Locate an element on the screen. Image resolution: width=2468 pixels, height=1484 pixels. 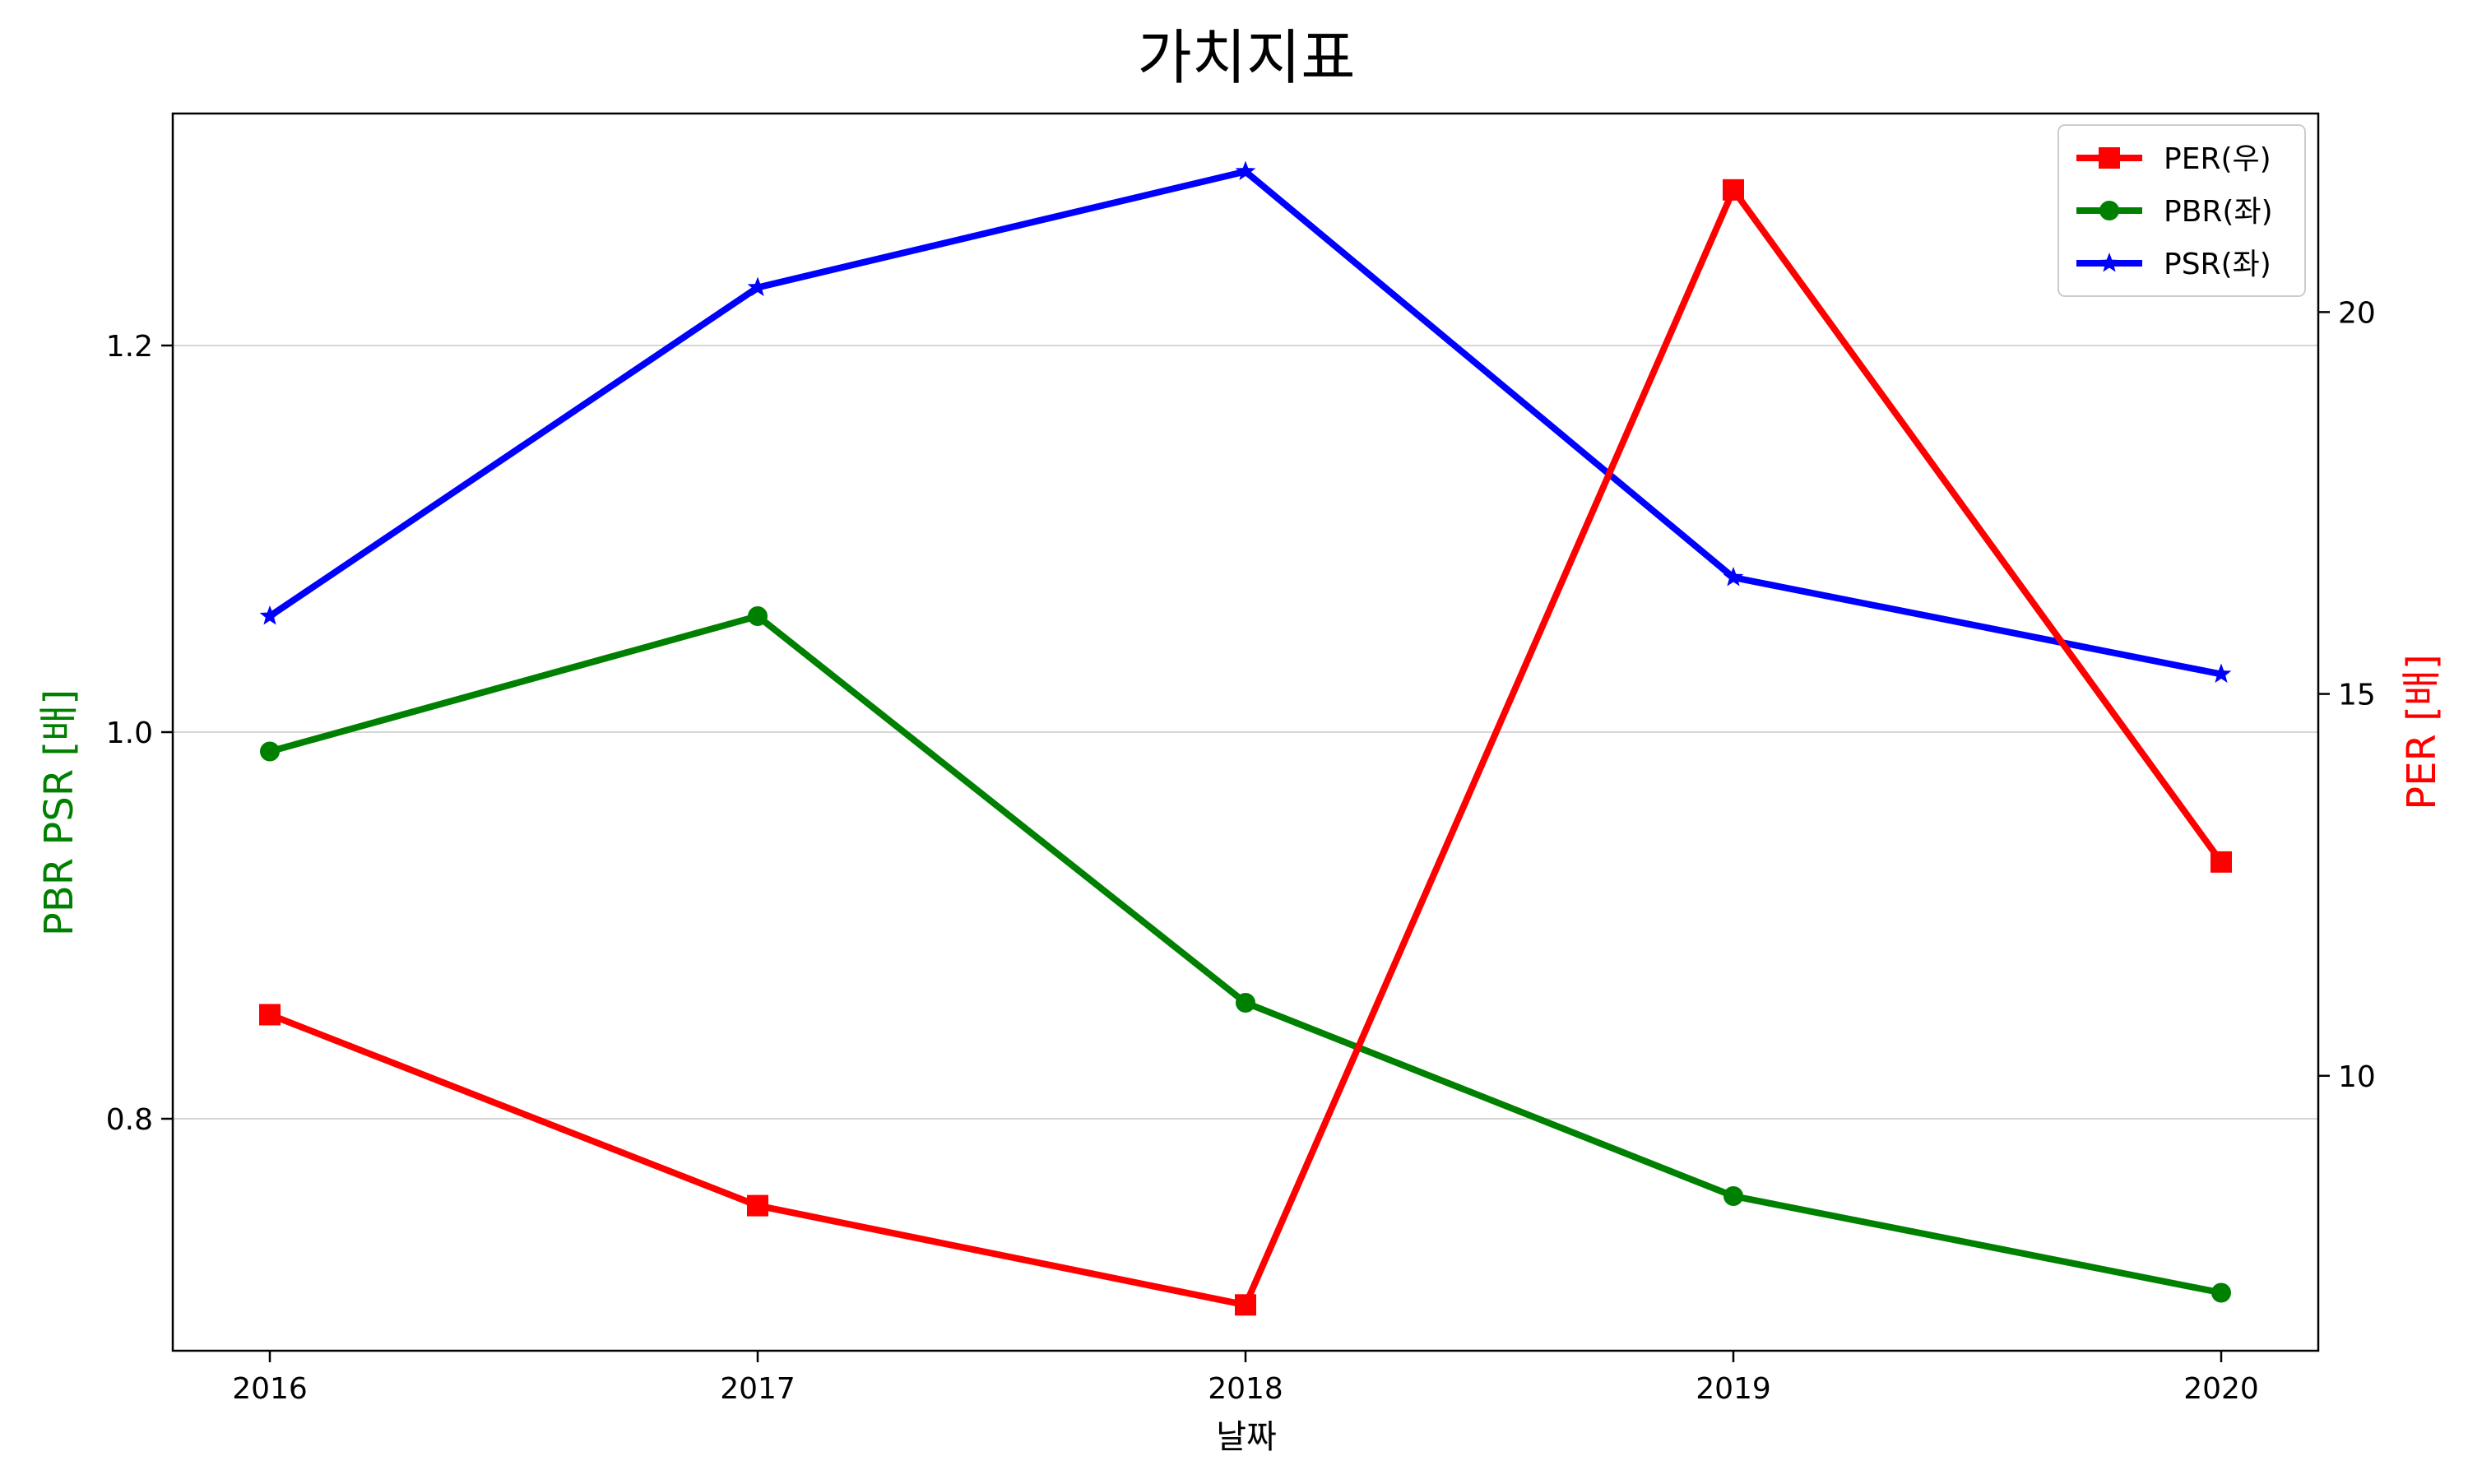
chart-title: 가치지표 is located at coordinates (1247, 57).